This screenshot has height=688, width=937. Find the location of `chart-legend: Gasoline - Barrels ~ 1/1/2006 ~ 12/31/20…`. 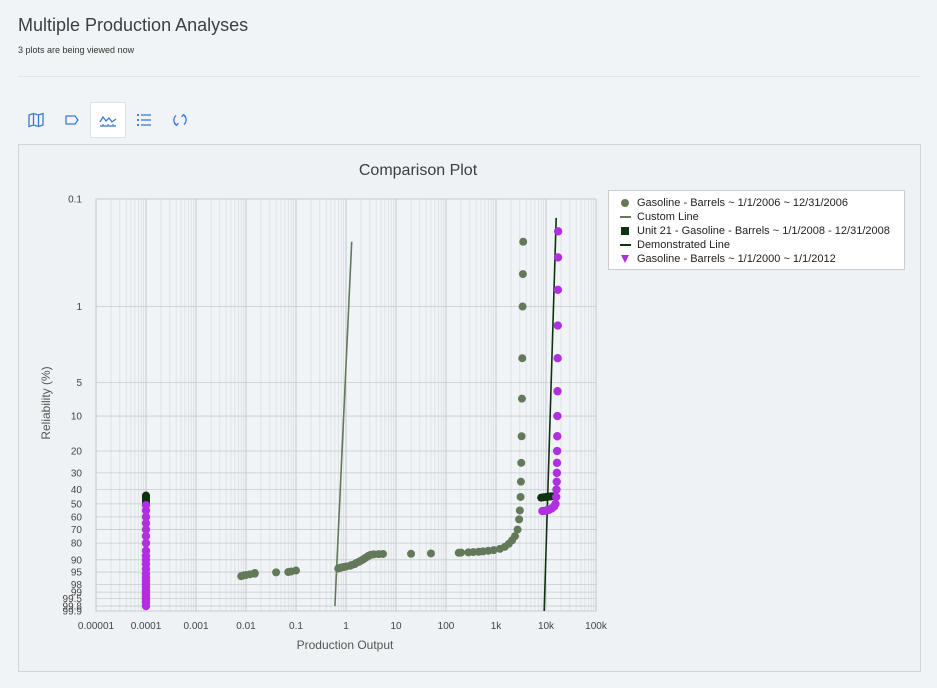

chart-legend: Gasoline - Barrels ~ 1/1/2006 ~ 12/31/20… is located at coordinates (756, 230).